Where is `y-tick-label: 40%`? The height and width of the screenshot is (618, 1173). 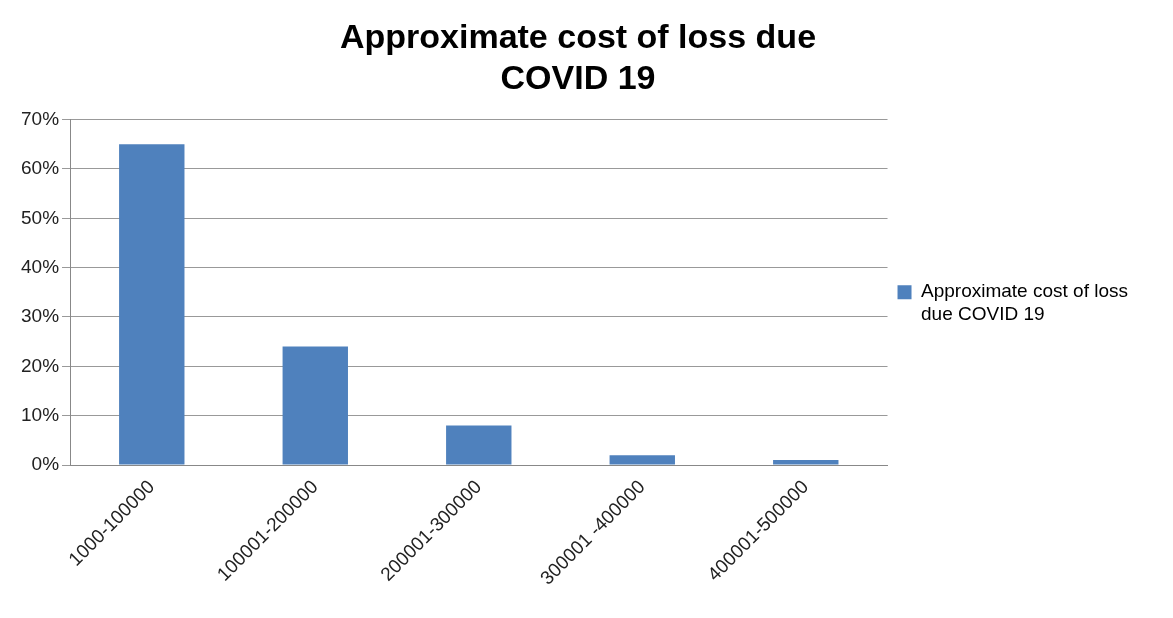 y-tick-label: 40% is located at coordinates (40, 266).